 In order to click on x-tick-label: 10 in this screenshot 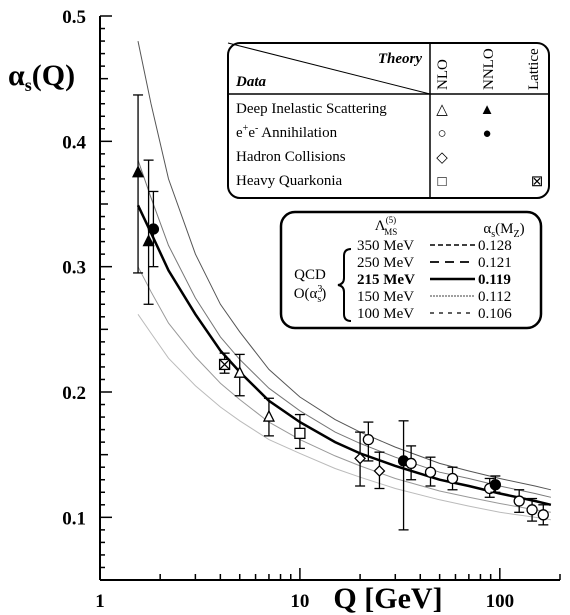, I will do `click(299, 601)`.